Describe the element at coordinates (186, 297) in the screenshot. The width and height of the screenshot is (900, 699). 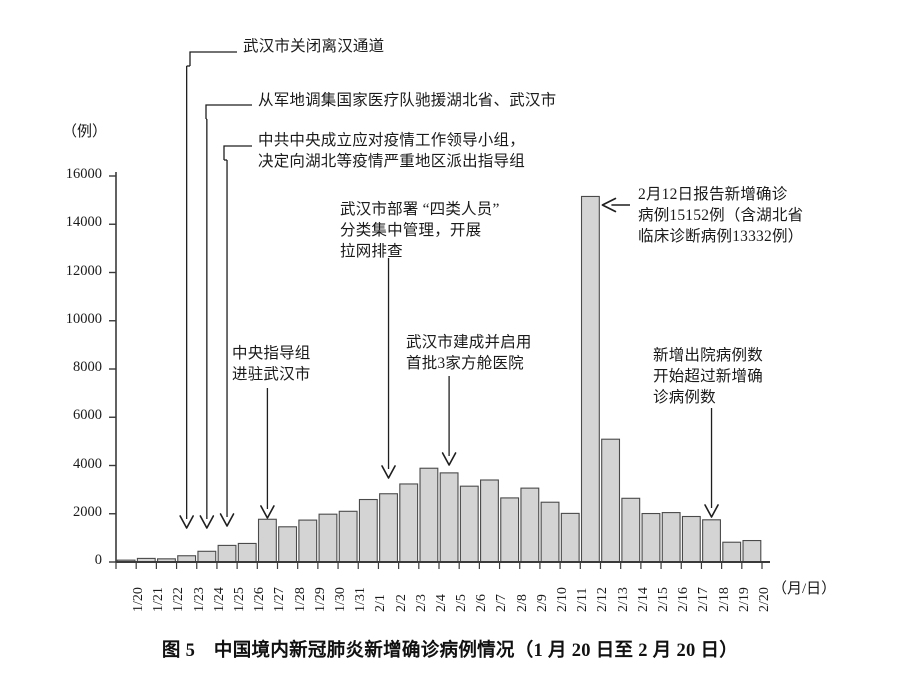
I see `arrow-wuhan-lockdown` at that location.